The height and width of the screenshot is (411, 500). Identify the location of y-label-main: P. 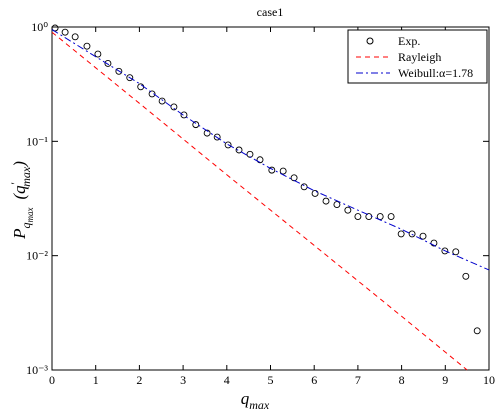
(19, 234).